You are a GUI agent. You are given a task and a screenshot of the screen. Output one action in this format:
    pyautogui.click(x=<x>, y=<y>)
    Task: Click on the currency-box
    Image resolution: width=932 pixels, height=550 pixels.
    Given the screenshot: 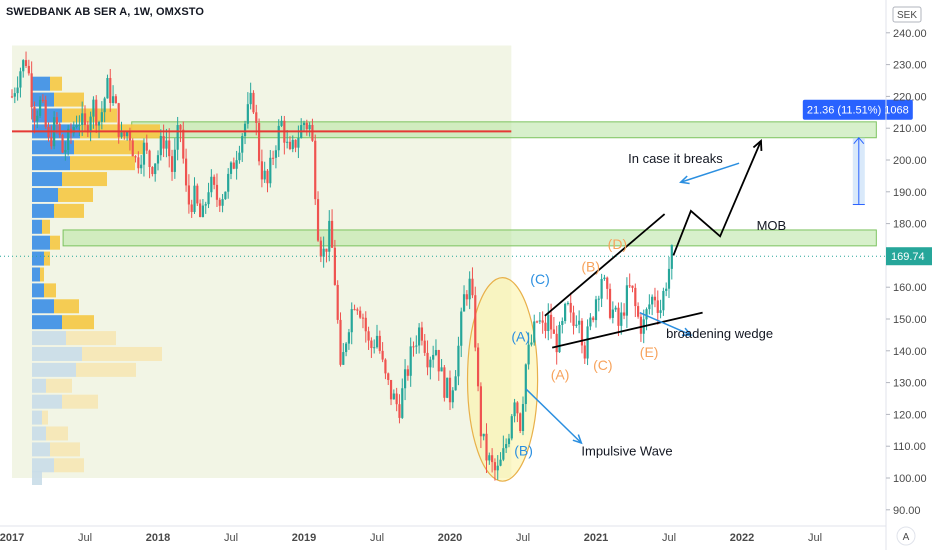 What is the action you would take?
    pyautogui.click(x=907, y=14)
    